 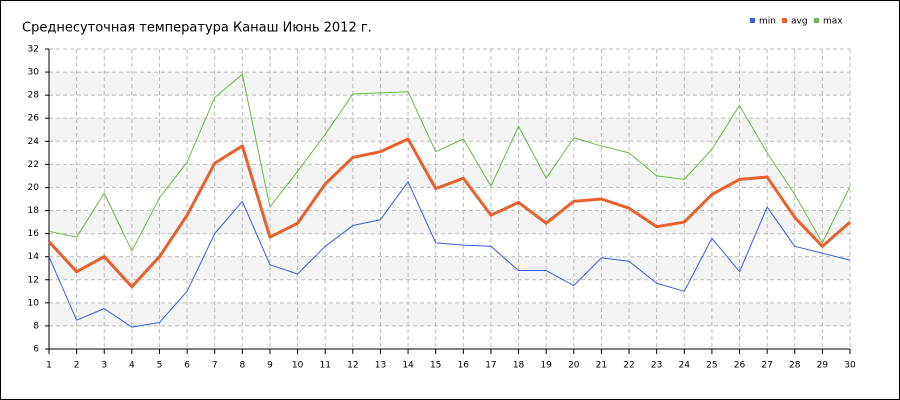 What do you see at coordinates (215, 366) in the screenshot?
I see `x-tick-label: 7` at bounding box center [215, 366].